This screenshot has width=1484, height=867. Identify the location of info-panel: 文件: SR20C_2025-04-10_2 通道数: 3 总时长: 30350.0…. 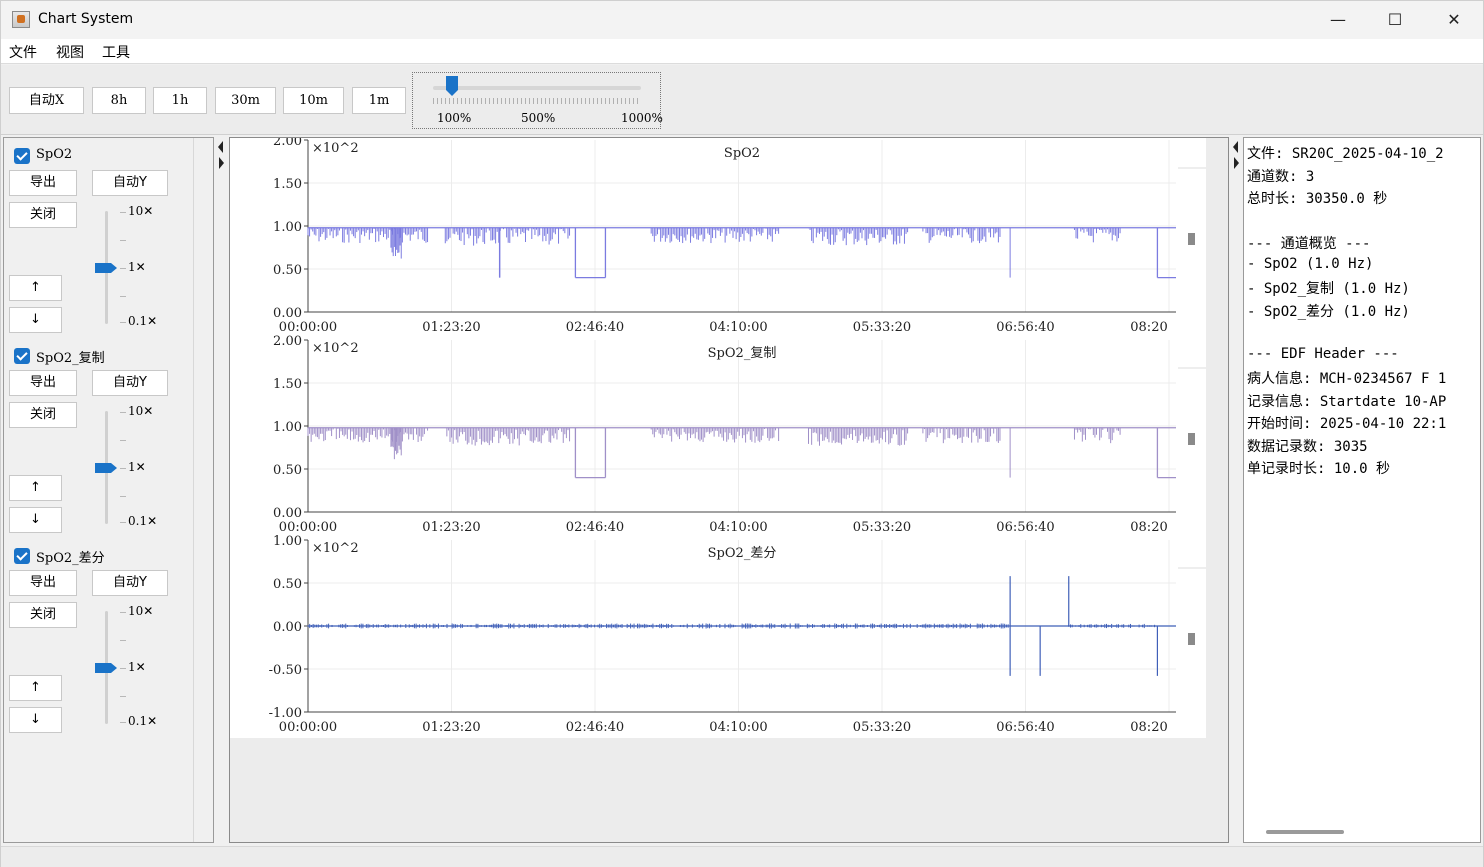
(1362, 490).